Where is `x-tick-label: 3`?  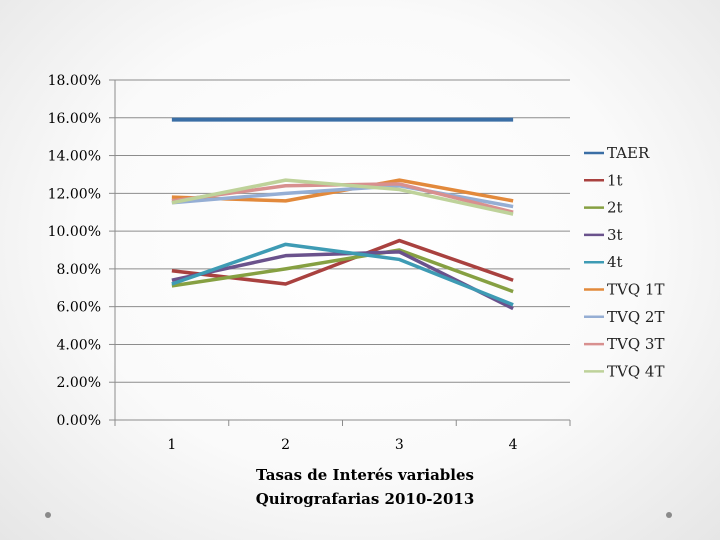 x-tick-label: 3 is located at coordinates (399, 445).